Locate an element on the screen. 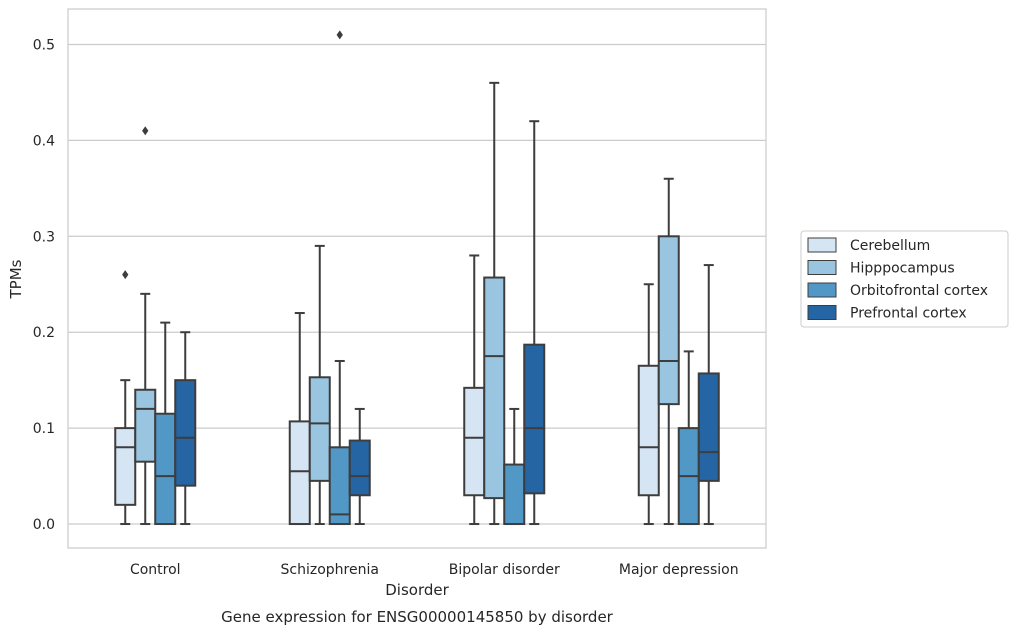 Image resolution: width=1018 pixels, height=634 pixels. x-tick-label: Control is located at coordinates (155, 570).